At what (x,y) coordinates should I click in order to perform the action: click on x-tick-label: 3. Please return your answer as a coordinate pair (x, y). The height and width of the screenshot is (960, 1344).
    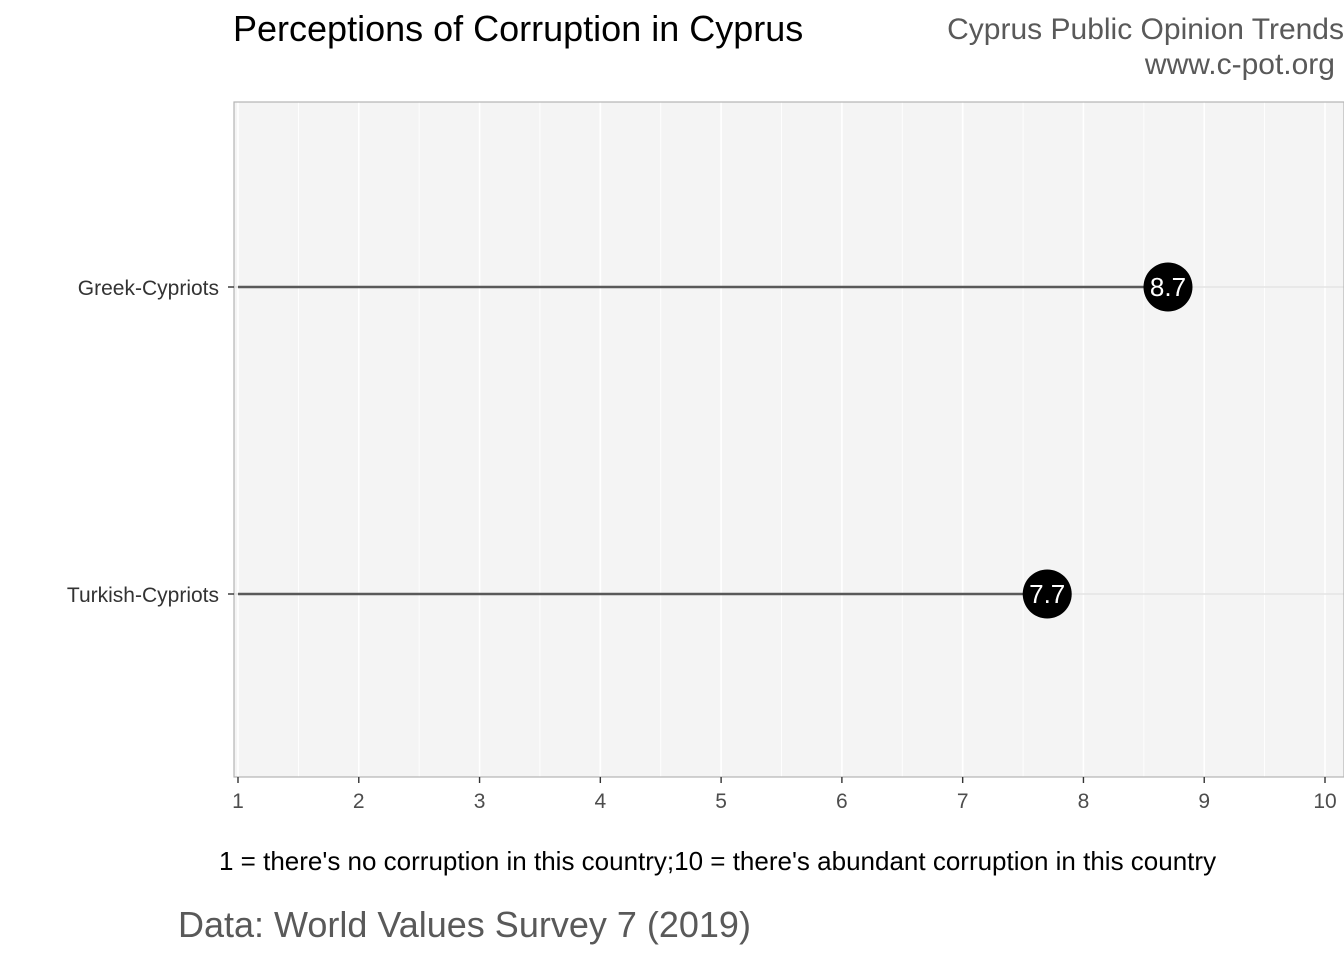
    Looking at the image, I should click on (480, 801).